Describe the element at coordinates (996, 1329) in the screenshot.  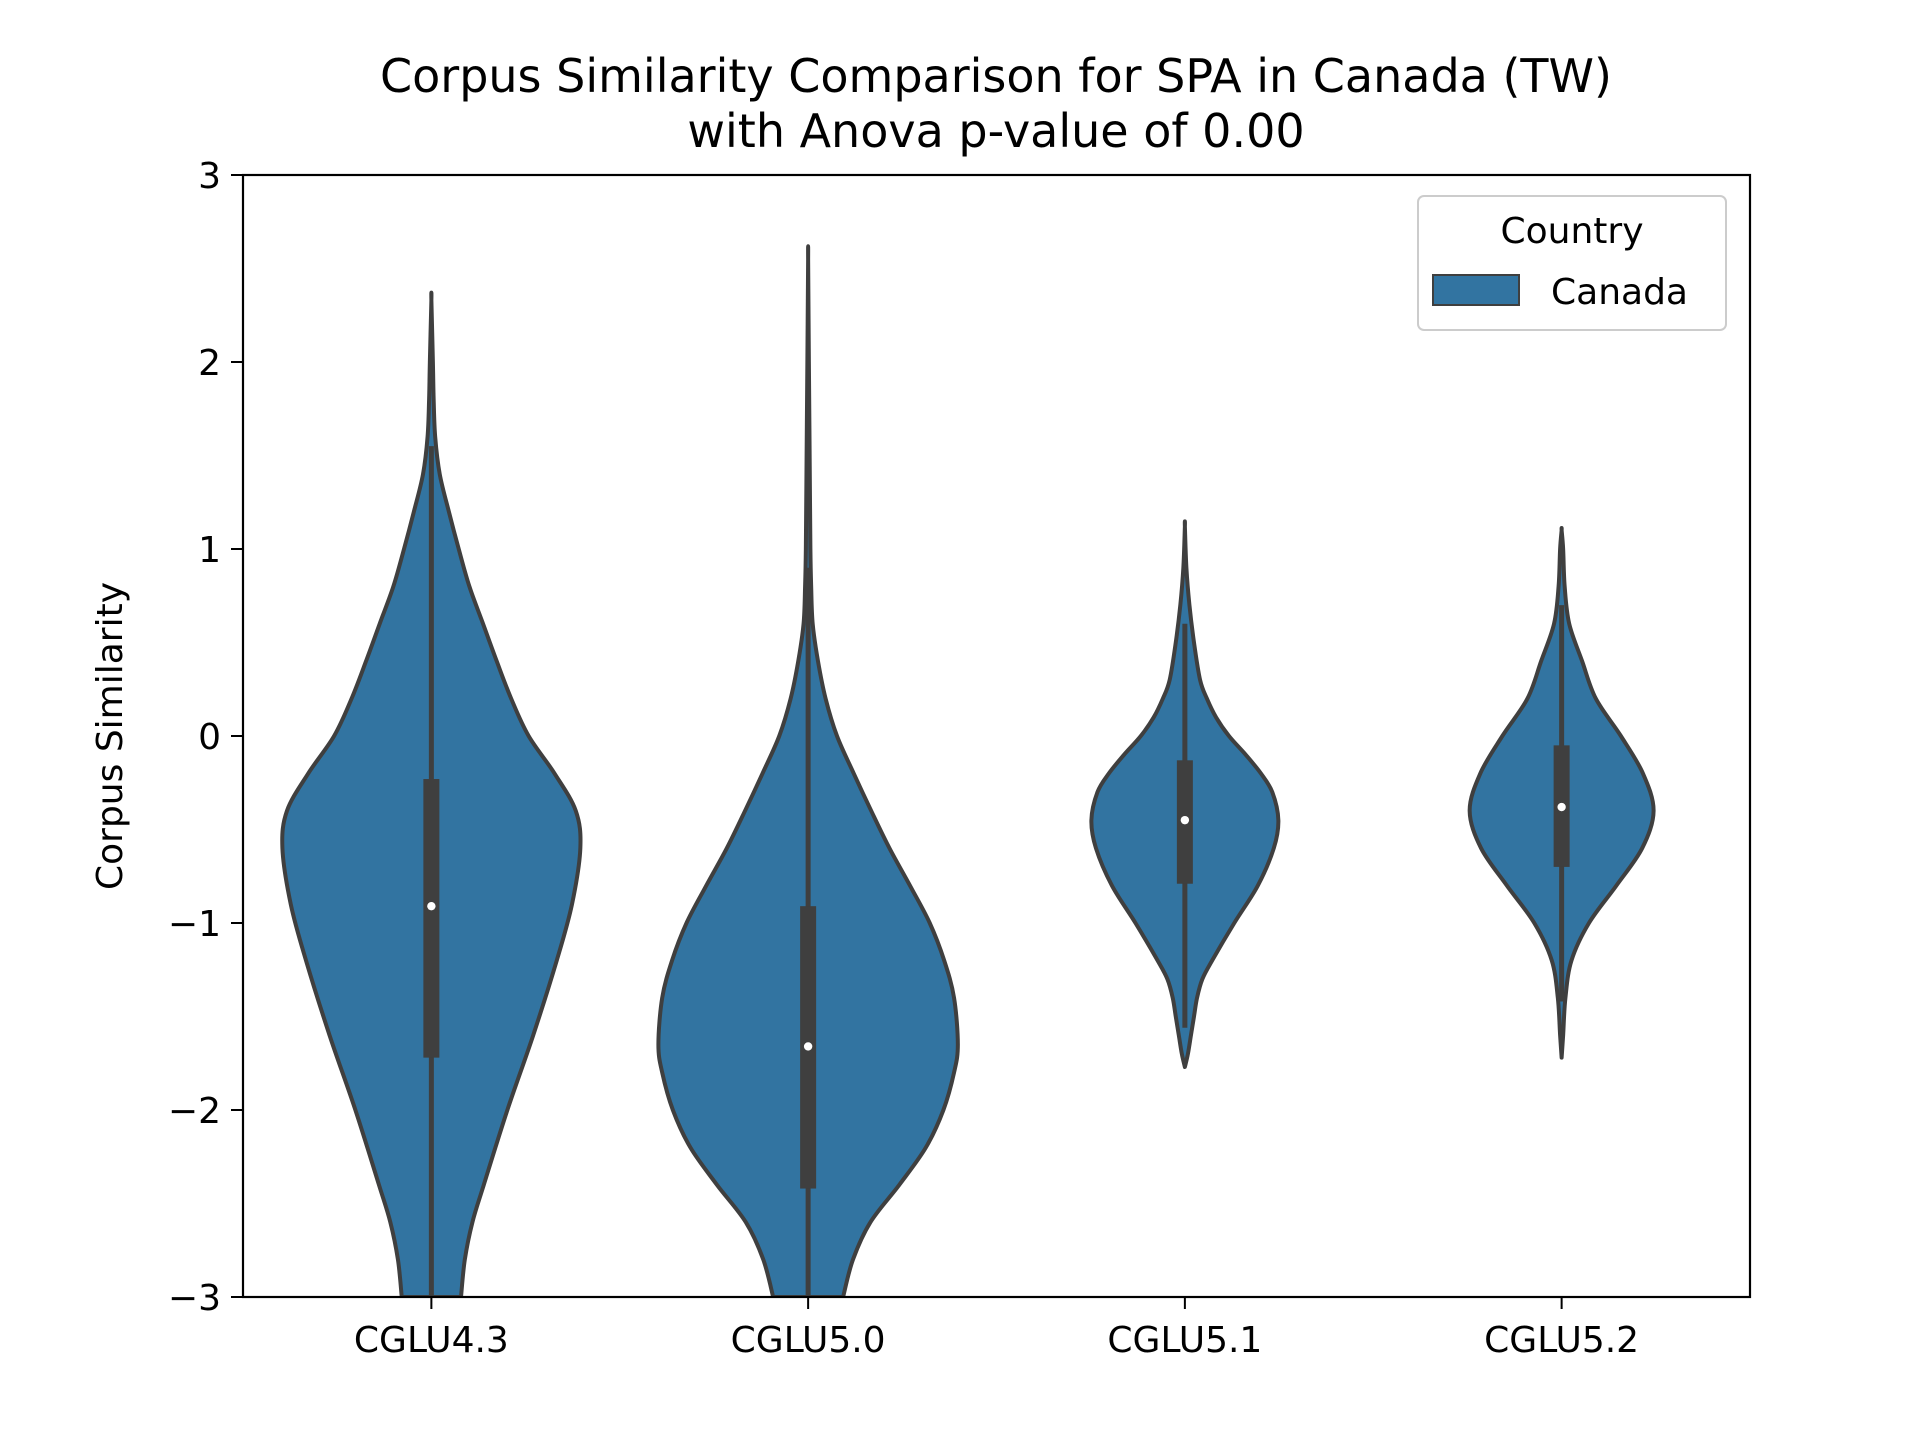
I see `x-axis: CGLU4.3 CGLU5.0 CGLU5.1 CGLU5.2` at that location.